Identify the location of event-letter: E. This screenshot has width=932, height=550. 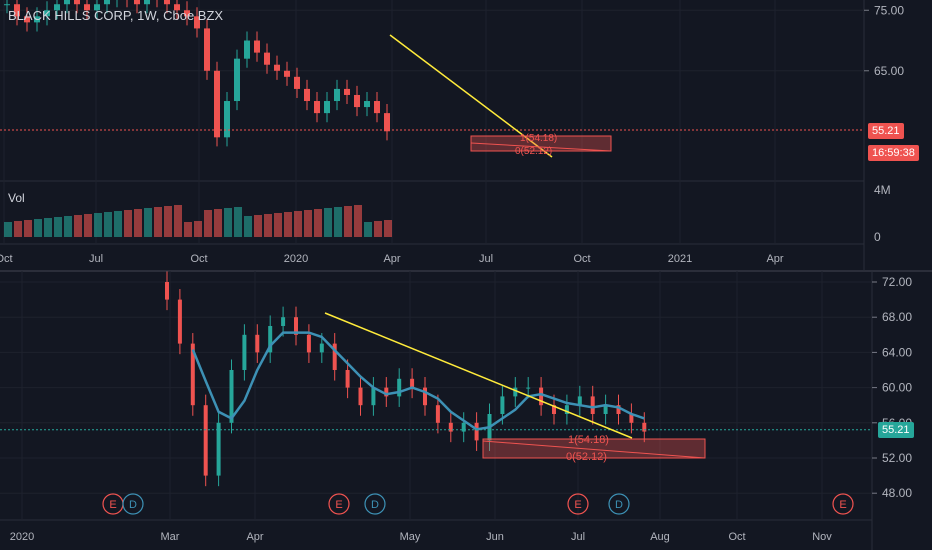
(112, 505).